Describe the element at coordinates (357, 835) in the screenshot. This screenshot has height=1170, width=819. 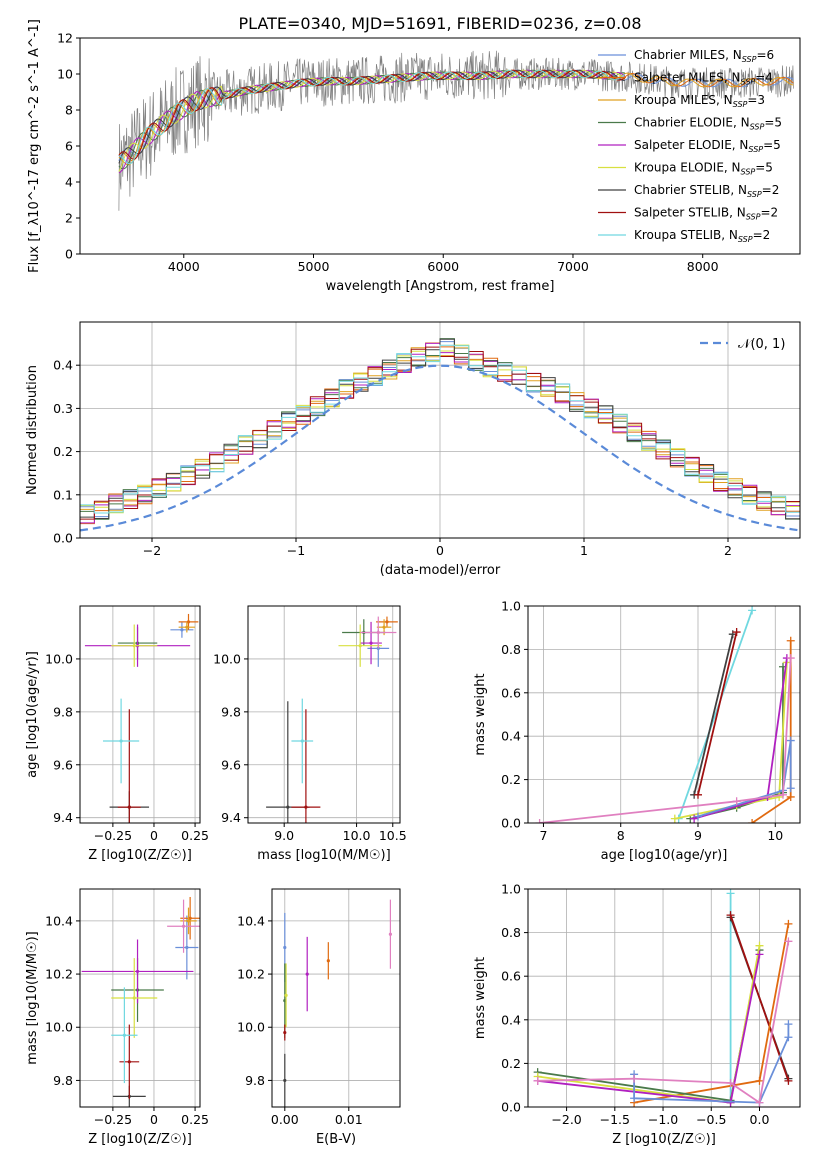
I see `age_vs_mass-xtick-label: 10.0` at that location.